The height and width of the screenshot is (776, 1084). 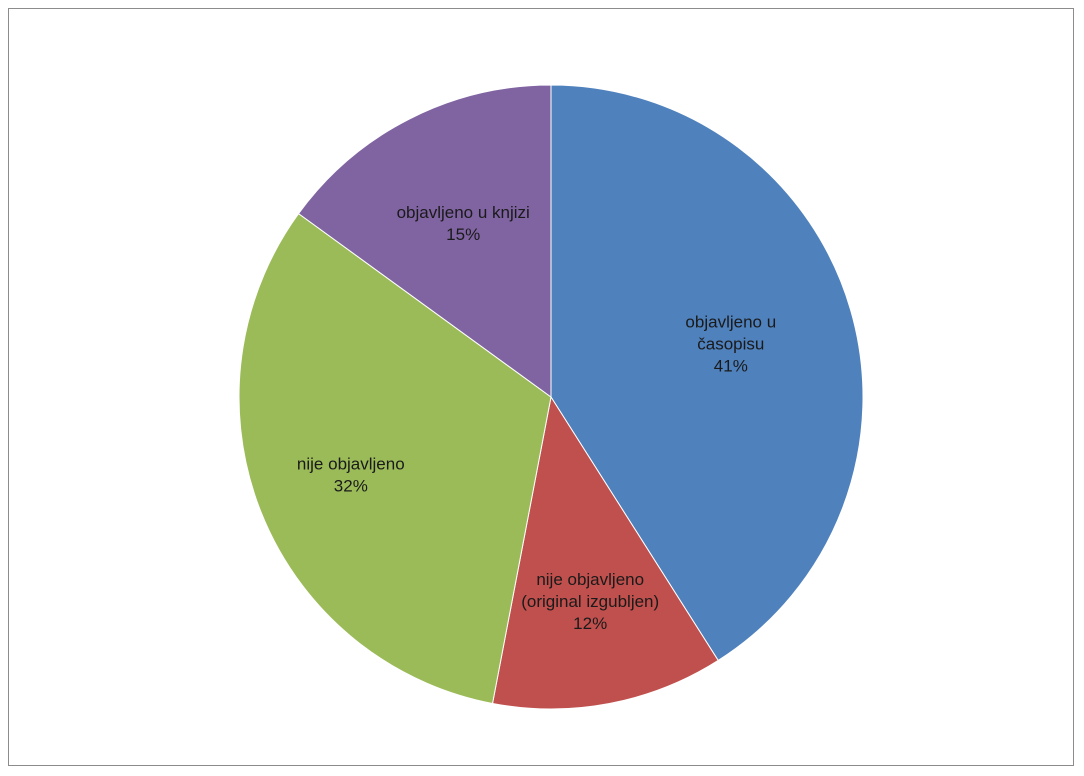 I want to click on slice-3-label-text: nije objavljeno, so click(x=351, y=464).